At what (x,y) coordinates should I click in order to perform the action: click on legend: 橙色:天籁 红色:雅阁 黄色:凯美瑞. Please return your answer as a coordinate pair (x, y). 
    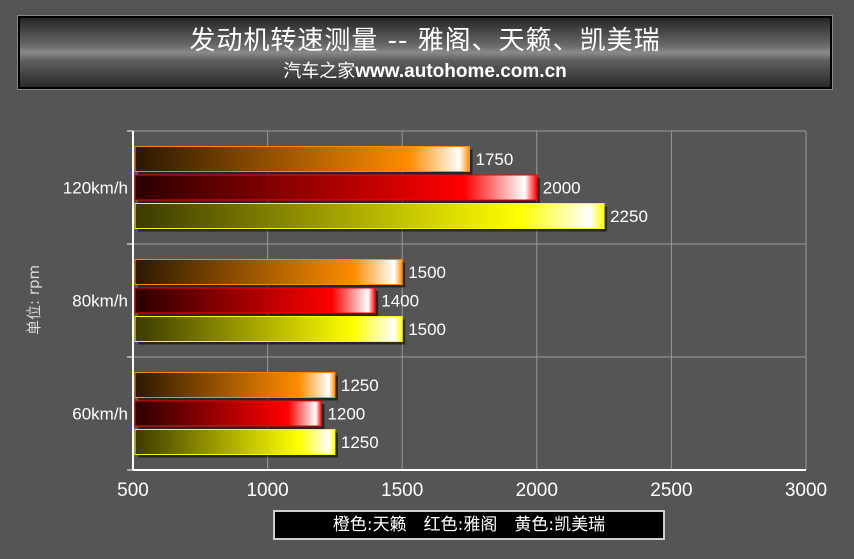
    Looking at the image, I should click on (469, 525).